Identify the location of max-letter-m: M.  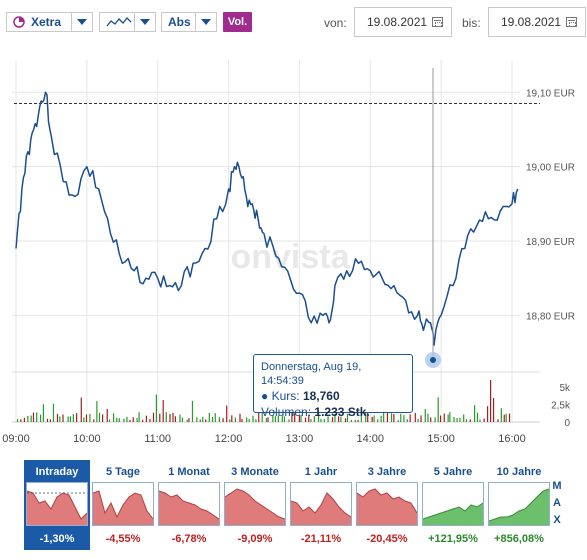
(557, 486).